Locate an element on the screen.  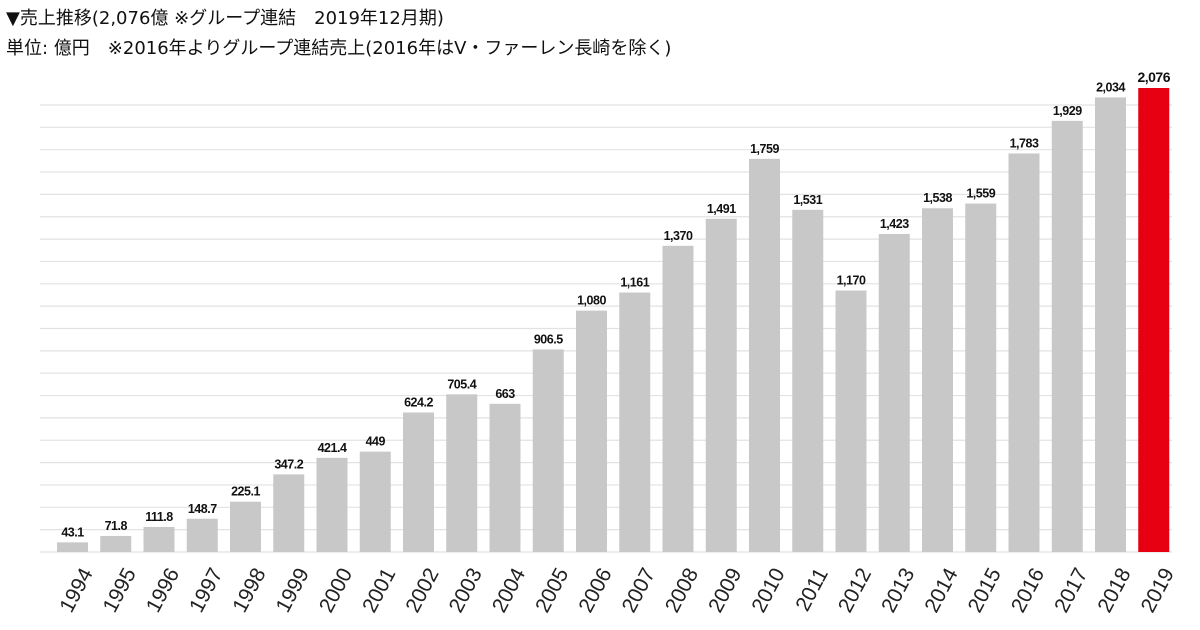
data-label: 347.2 is located at coordinates (288, 464).